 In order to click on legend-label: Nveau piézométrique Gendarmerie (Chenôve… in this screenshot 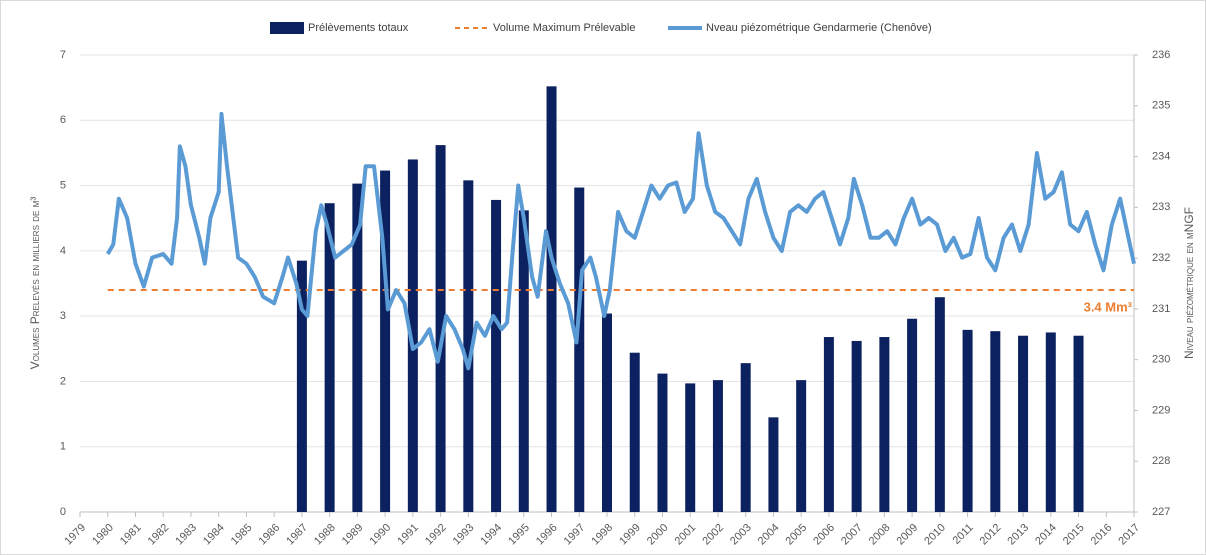, I will do `click(819, 28)`.